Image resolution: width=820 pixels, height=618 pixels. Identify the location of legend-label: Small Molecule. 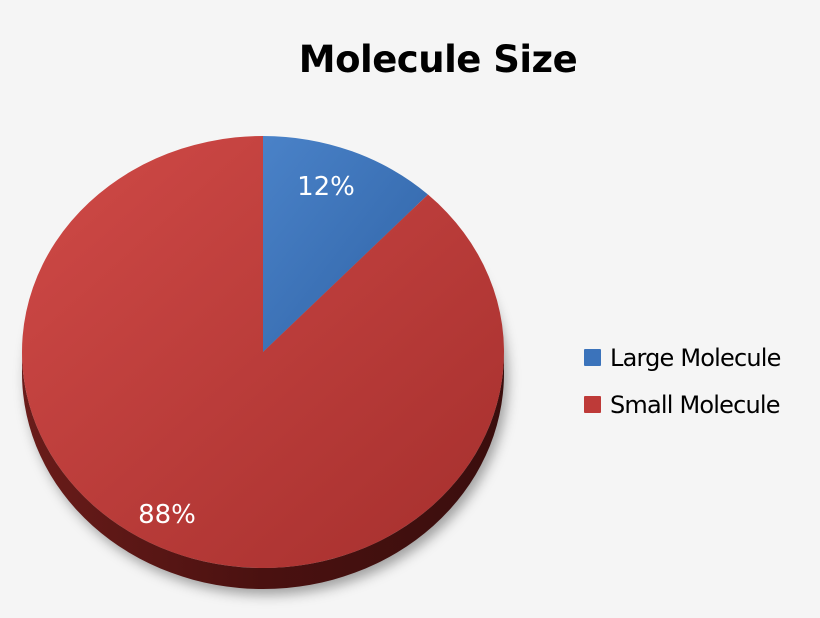
(695, 404).